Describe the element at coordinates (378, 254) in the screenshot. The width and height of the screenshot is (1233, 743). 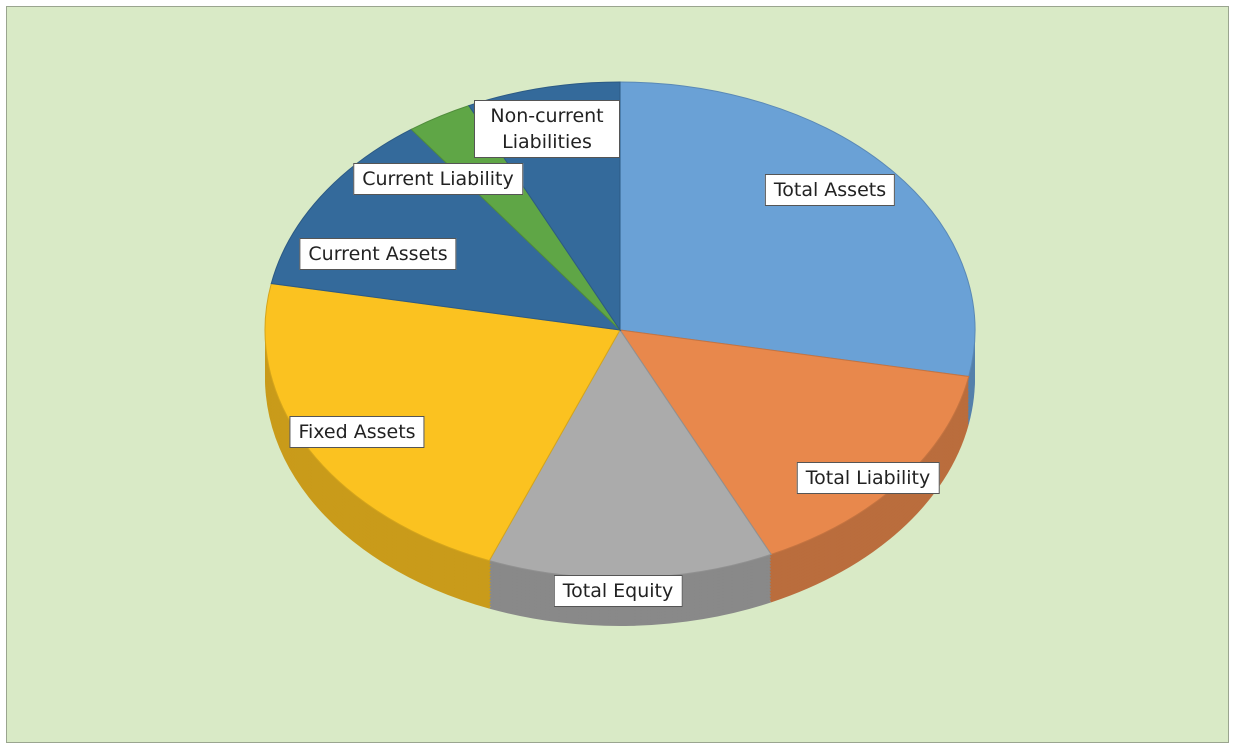
I see `slice-label: Current Assets` at that location.